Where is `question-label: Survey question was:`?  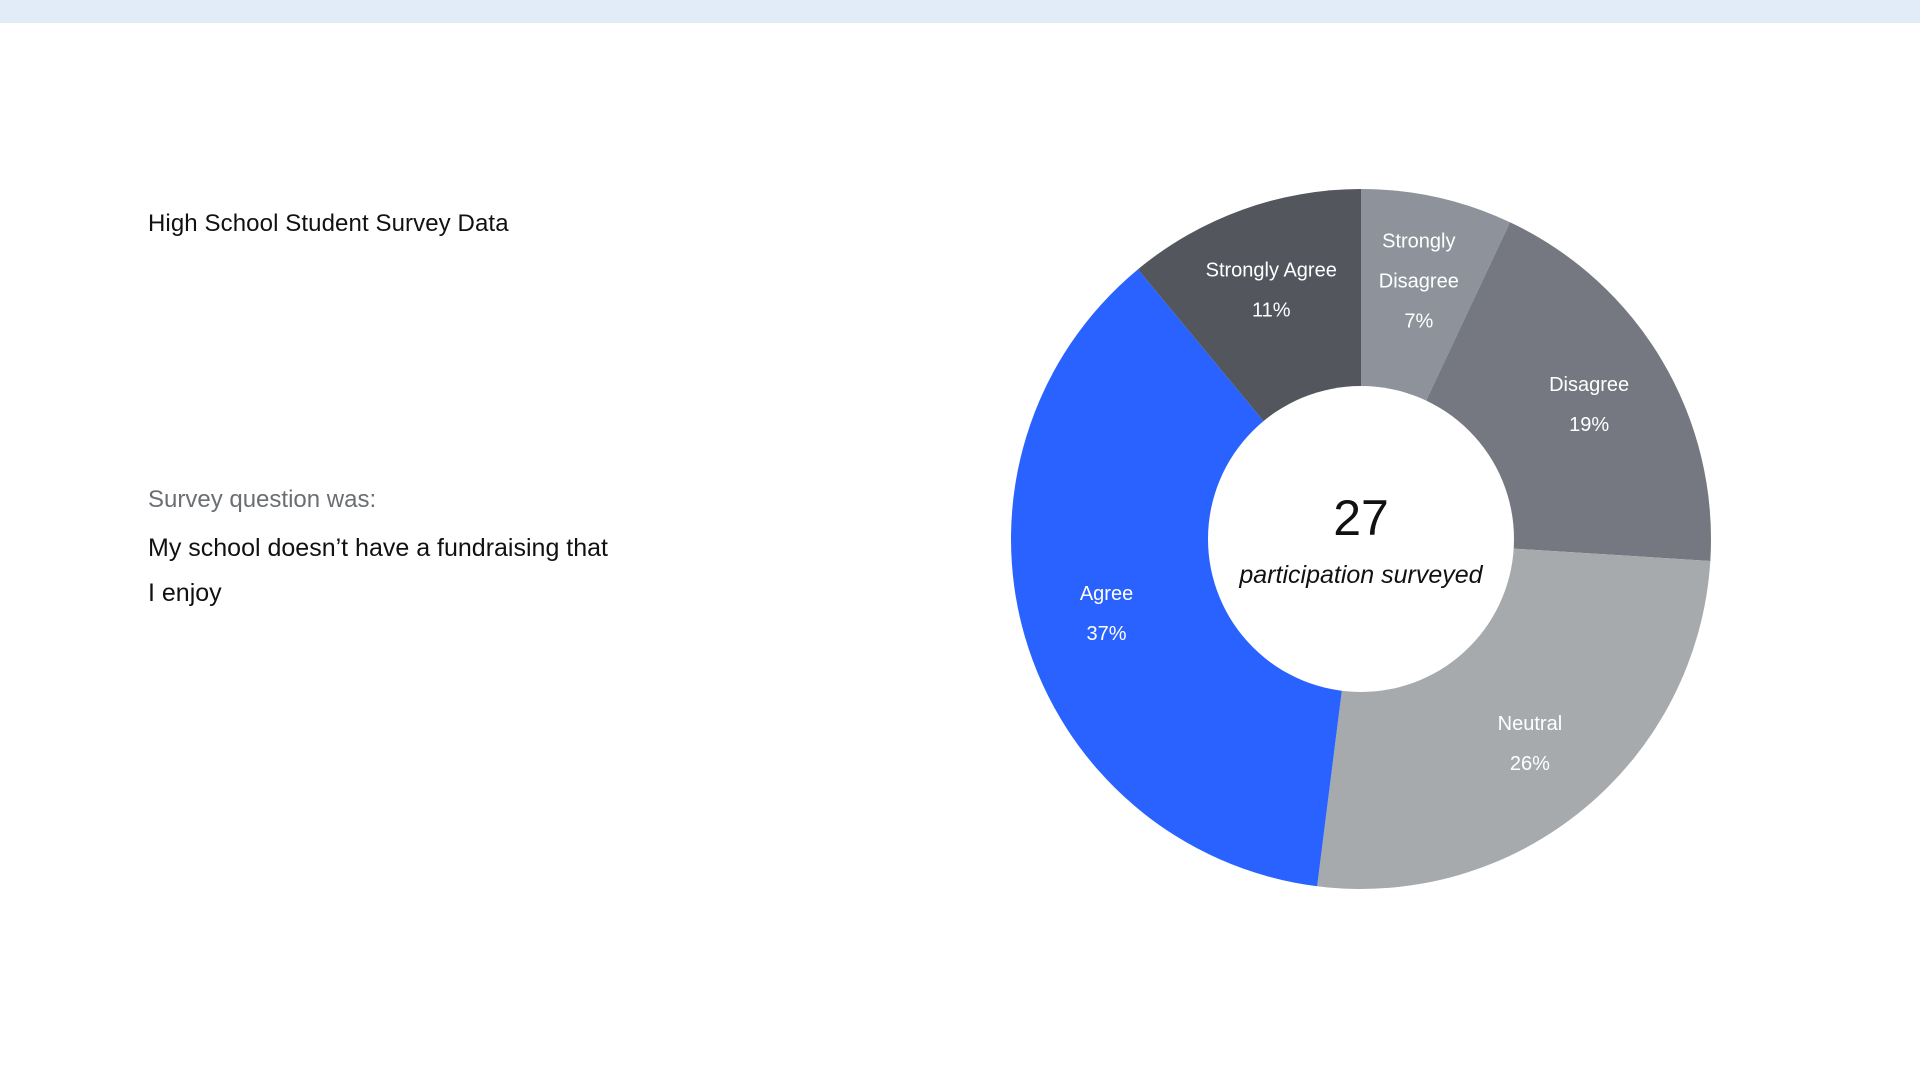
question-label: Survey question was: is located at coordinates (262, 499).